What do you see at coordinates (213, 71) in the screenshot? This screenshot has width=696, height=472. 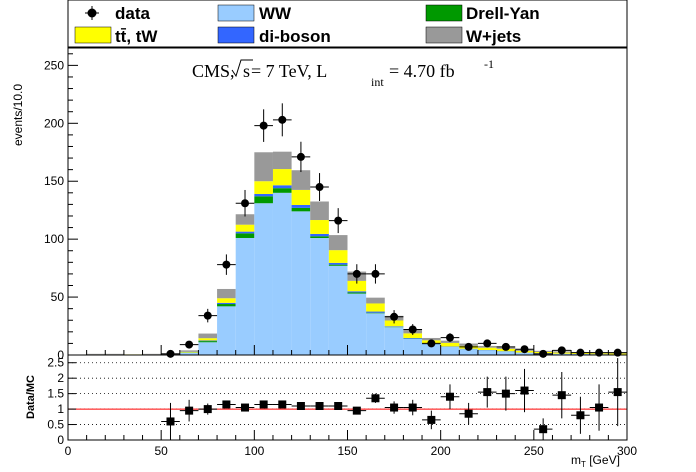 I see `cms-annotation: CMS,` at bounding box center [213, 71].